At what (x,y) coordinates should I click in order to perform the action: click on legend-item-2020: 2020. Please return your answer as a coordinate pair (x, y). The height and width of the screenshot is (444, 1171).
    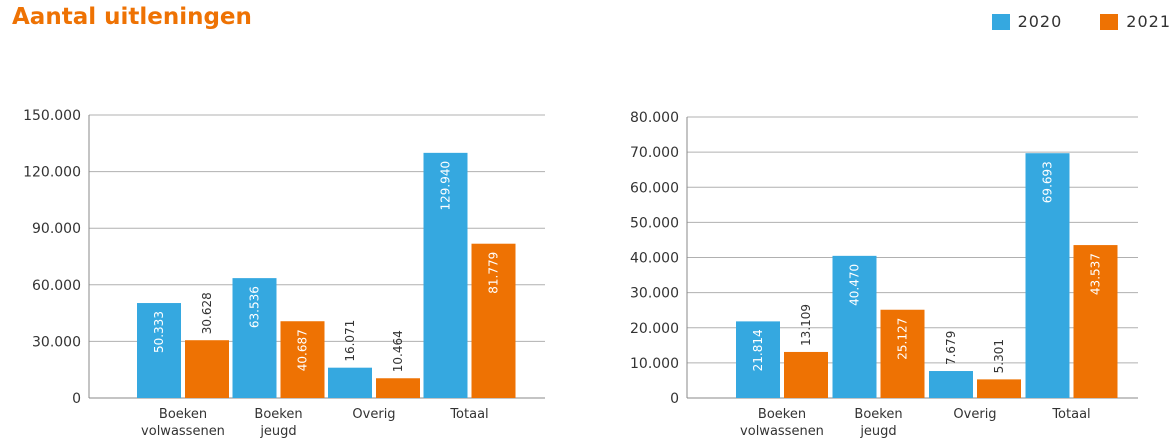
    Looking at the image, I should click on (1027, 21).